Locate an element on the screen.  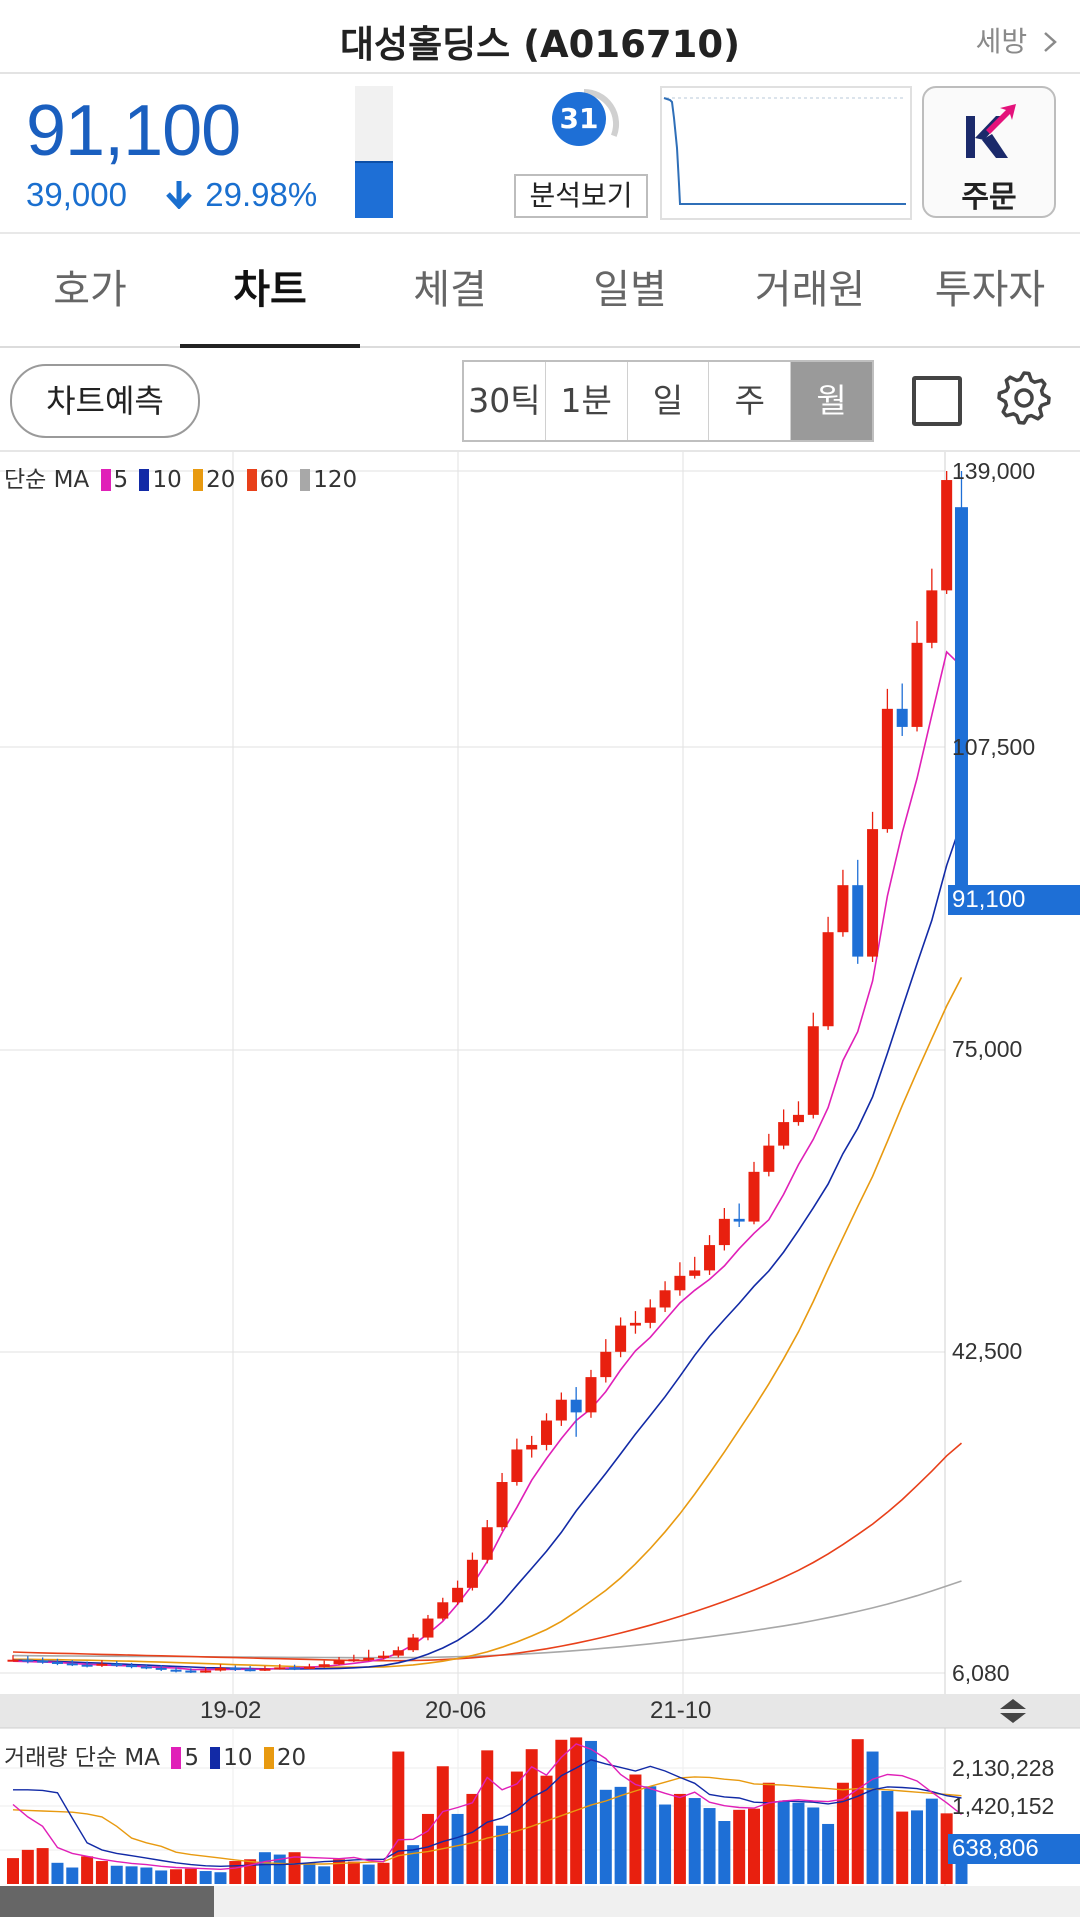
y-tick-label: 6,080 is located at coordinates (981, 1673).